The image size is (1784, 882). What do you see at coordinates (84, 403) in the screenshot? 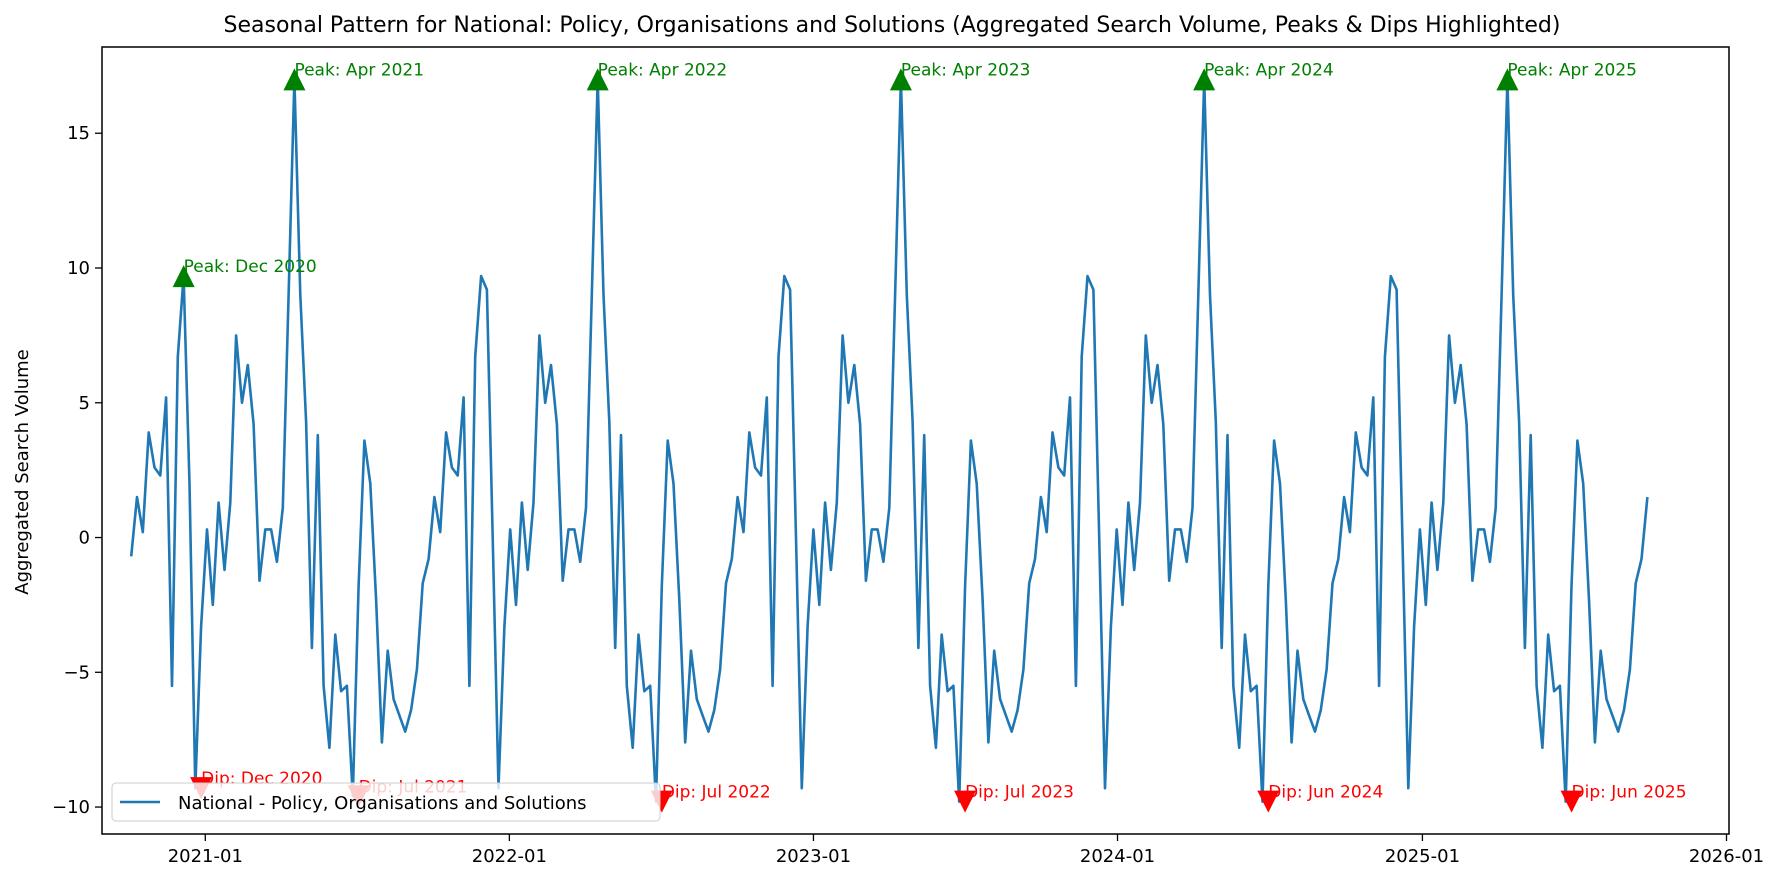
I see `y-tick-label: 5` at bounding box center [84, 403].